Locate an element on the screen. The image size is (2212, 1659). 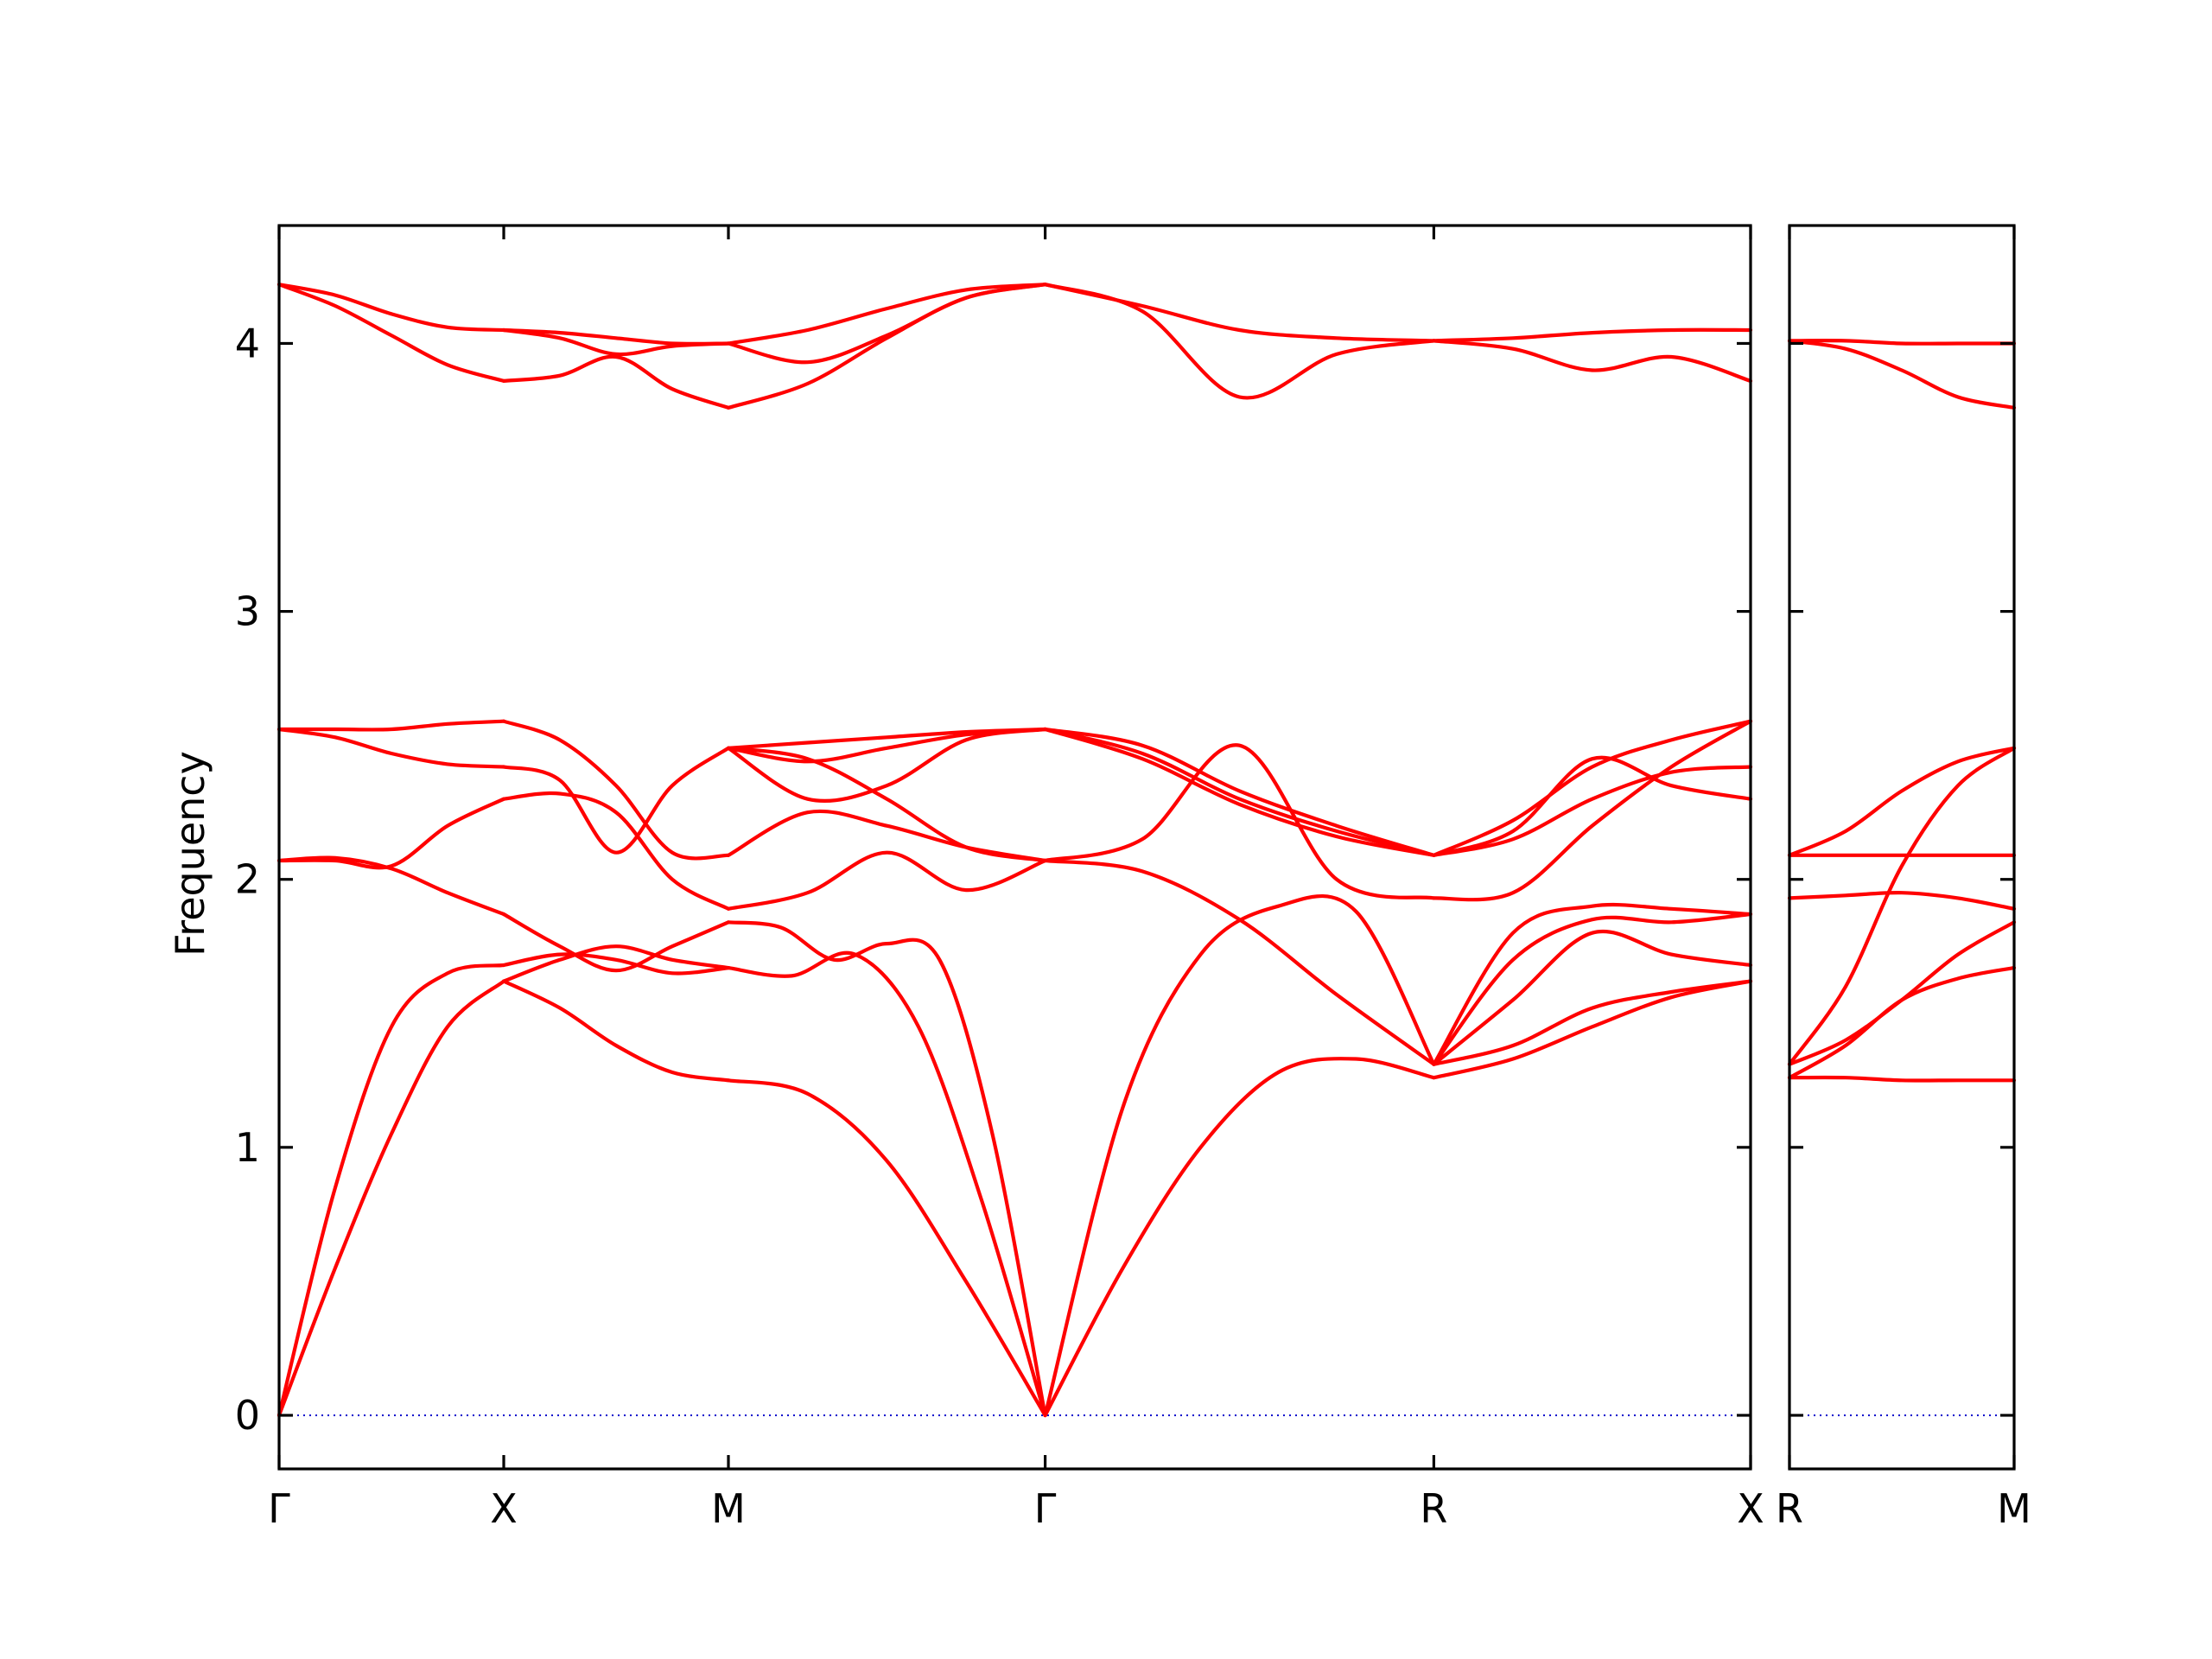
y-axis-label: Frequency is located at coordinates (190, 854).